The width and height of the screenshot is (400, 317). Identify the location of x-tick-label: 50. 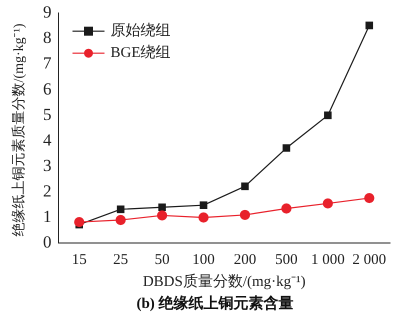
(162, 260).